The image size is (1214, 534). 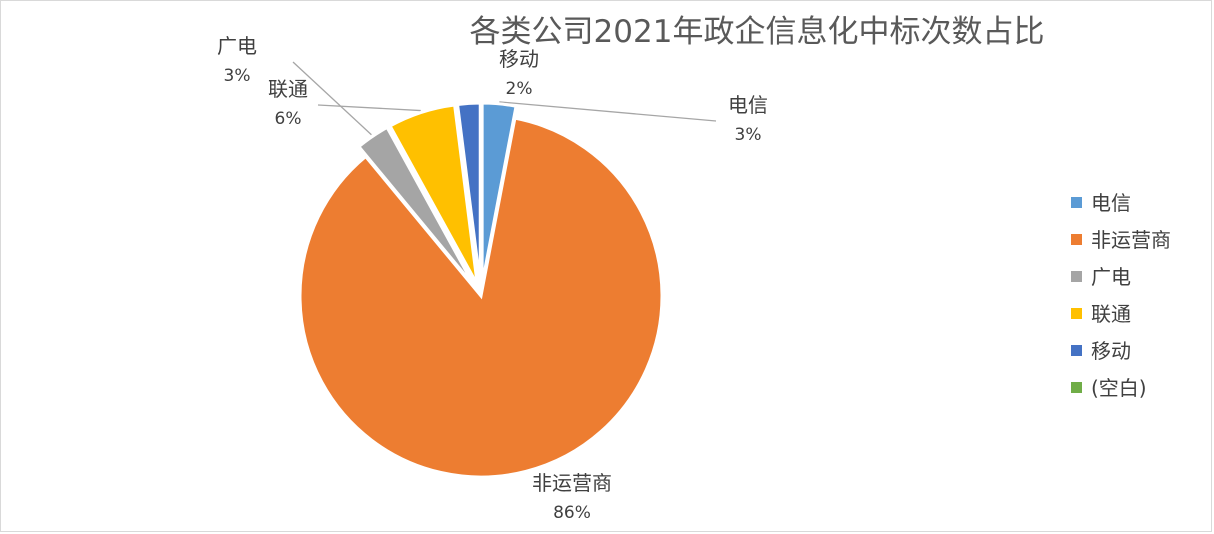 What do you see at coordinates (332, 98) in the screenshot?
I see `slice-guangdian-leader` at bounding box center [332, 98].